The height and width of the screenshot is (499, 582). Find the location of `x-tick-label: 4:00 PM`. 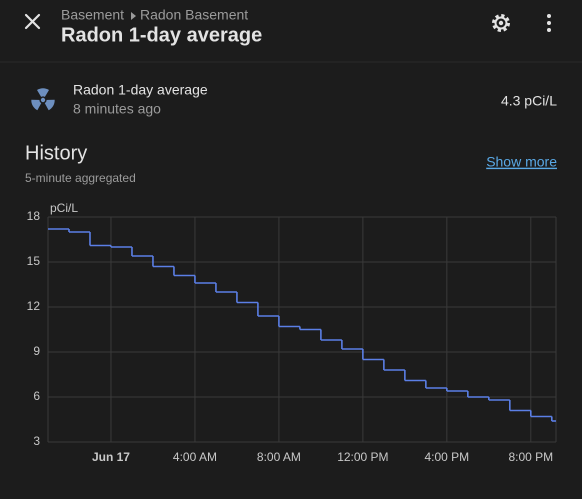

x-tick-label: 4:00 PM is located at coordinates (446, 457).